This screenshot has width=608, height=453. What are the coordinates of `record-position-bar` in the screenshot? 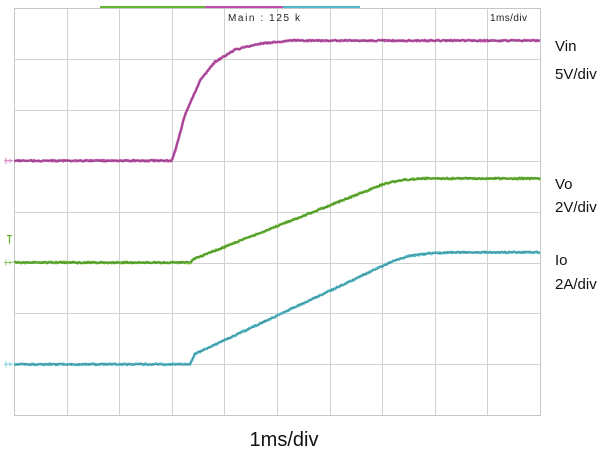 It's located at (230, 7).